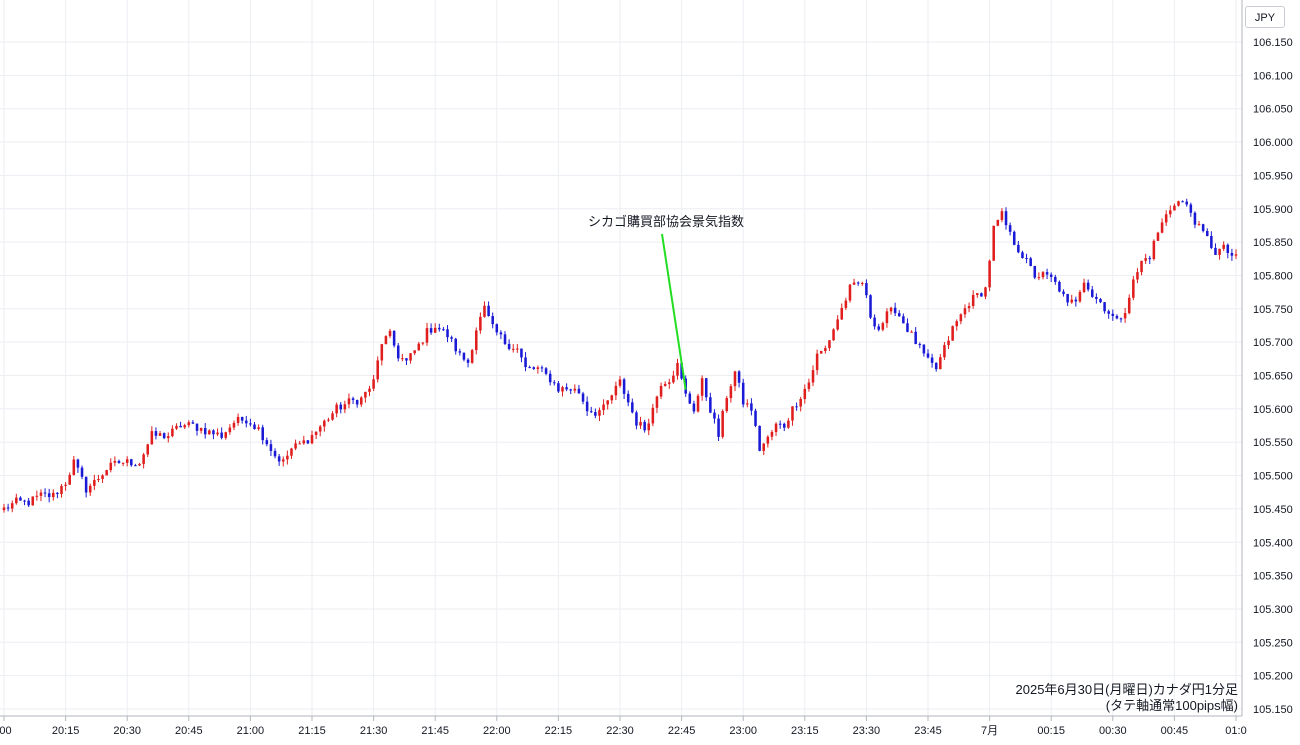  I want to click on chart-caption-line2: (タテ軸通常100pips幅), so click(1172, 705).